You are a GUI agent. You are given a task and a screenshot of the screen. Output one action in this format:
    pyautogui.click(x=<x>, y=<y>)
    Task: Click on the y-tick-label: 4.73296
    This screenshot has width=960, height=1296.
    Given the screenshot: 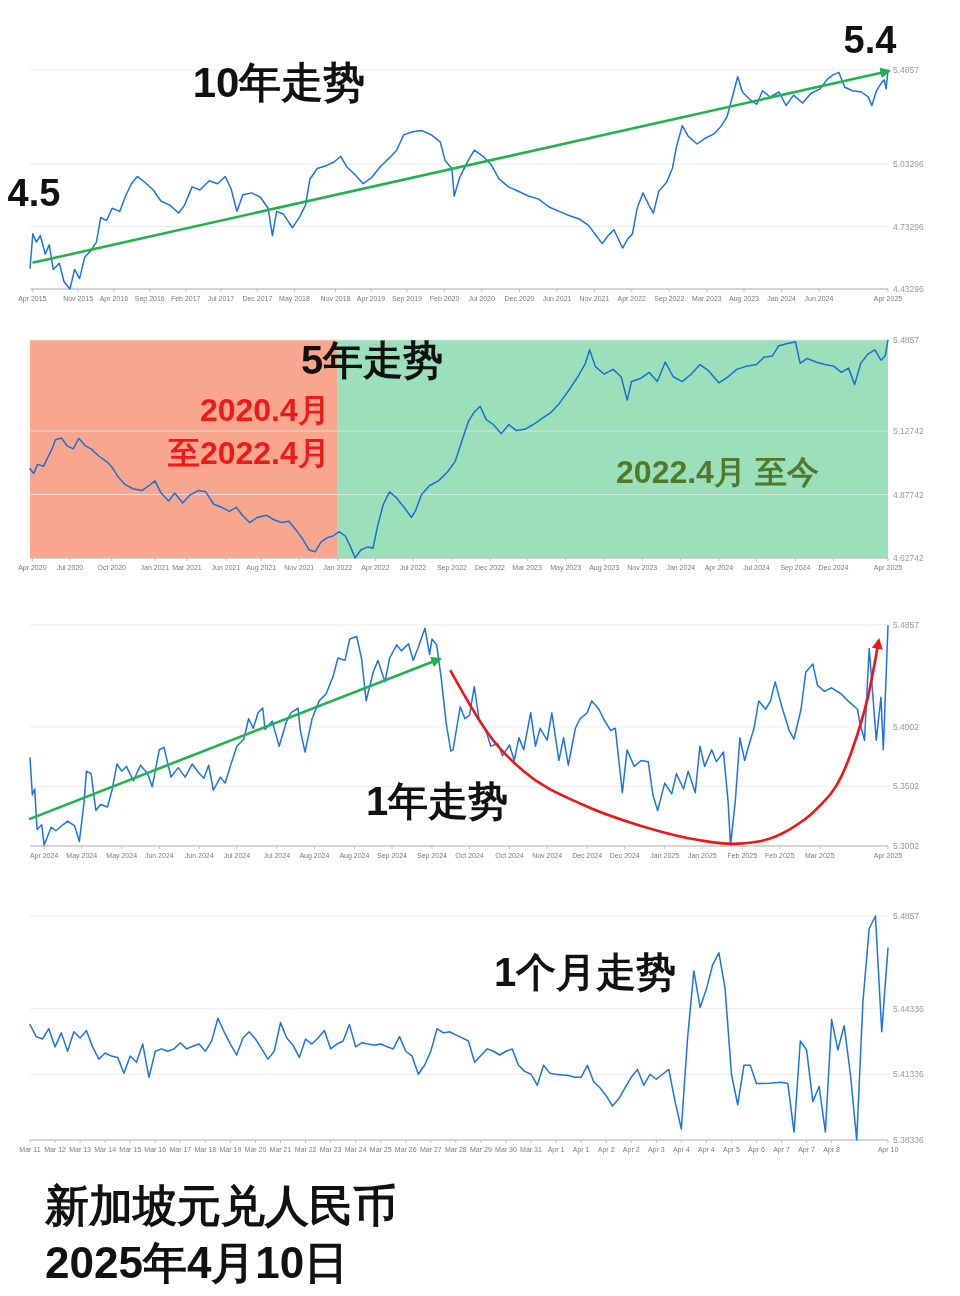 What is the action you would take?
    pyautogui.click(x=908, y=226)
    